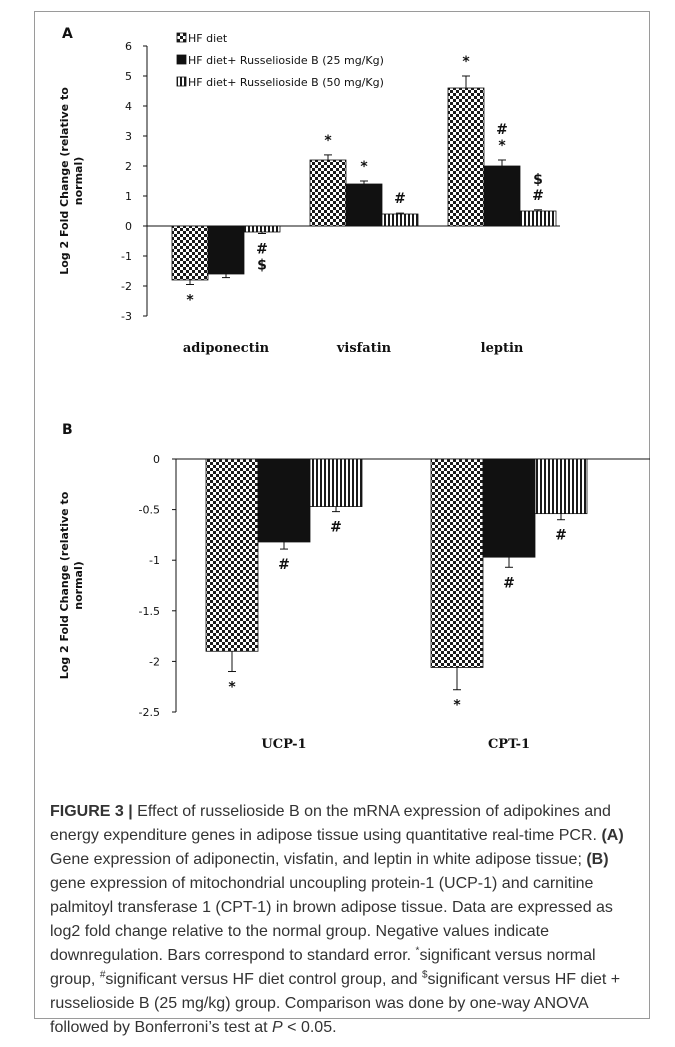 The width and height of the screenshot is (675, 1047). I want to click on caption-label: FIGURE 3 |, so click(91, 811).